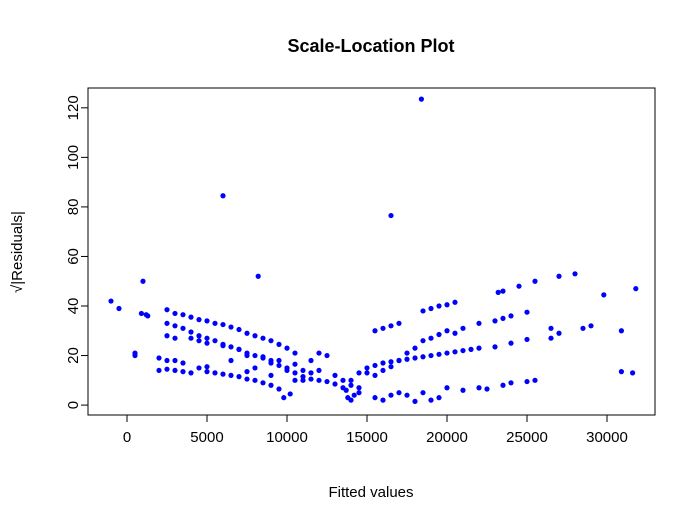 The width and height of the screenshot is (699, 531). Describe the element at coordinates (73, 355) in the screenshot. I see `y-tick-label: 20` at that location.